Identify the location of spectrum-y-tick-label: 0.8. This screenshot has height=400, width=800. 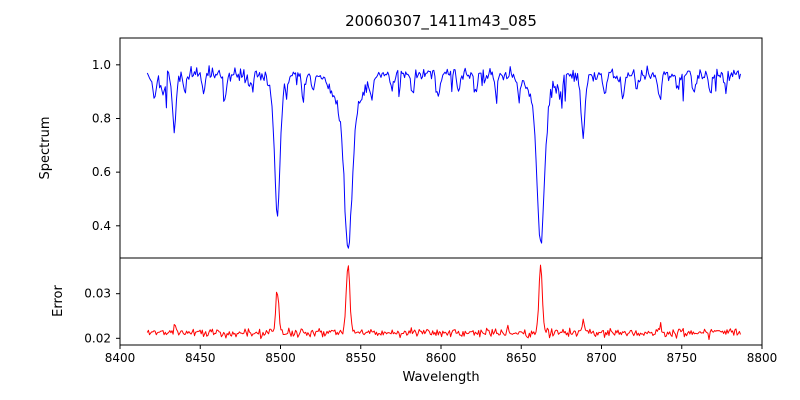
(101, 118).